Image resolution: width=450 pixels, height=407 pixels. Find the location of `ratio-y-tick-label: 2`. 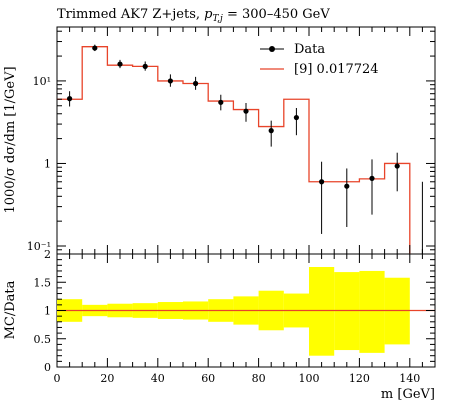

ratio-y-tick-label: 2 is located at coordinates (47, 254).